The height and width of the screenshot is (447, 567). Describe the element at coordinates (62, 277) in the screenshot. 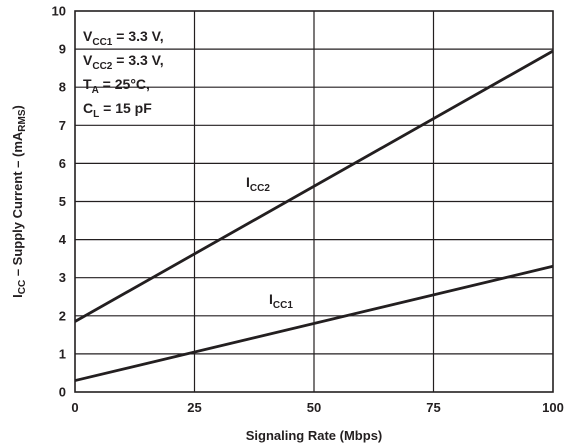

I see `y-tick-label: 3` at that location.